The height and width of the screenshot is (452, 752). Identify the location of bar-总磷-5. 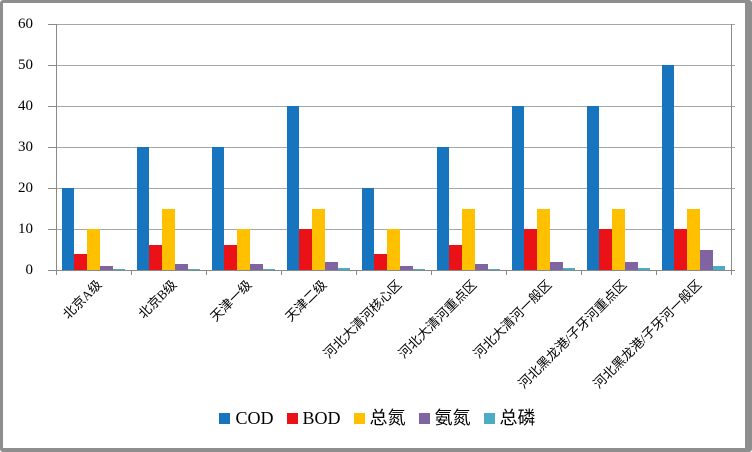
(494, 269).